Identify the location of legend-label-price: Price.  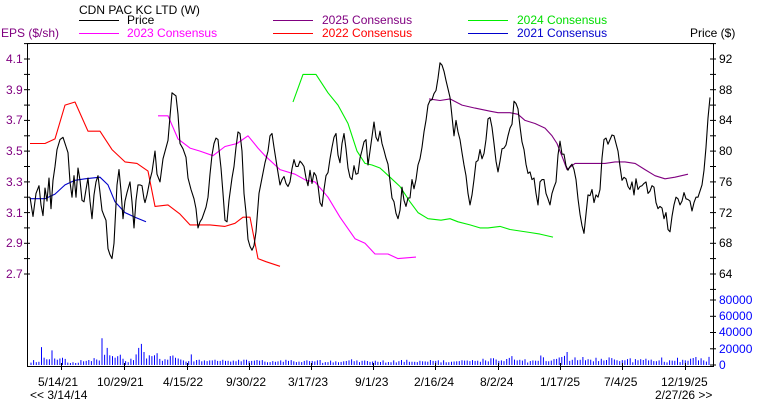
(141, 20).